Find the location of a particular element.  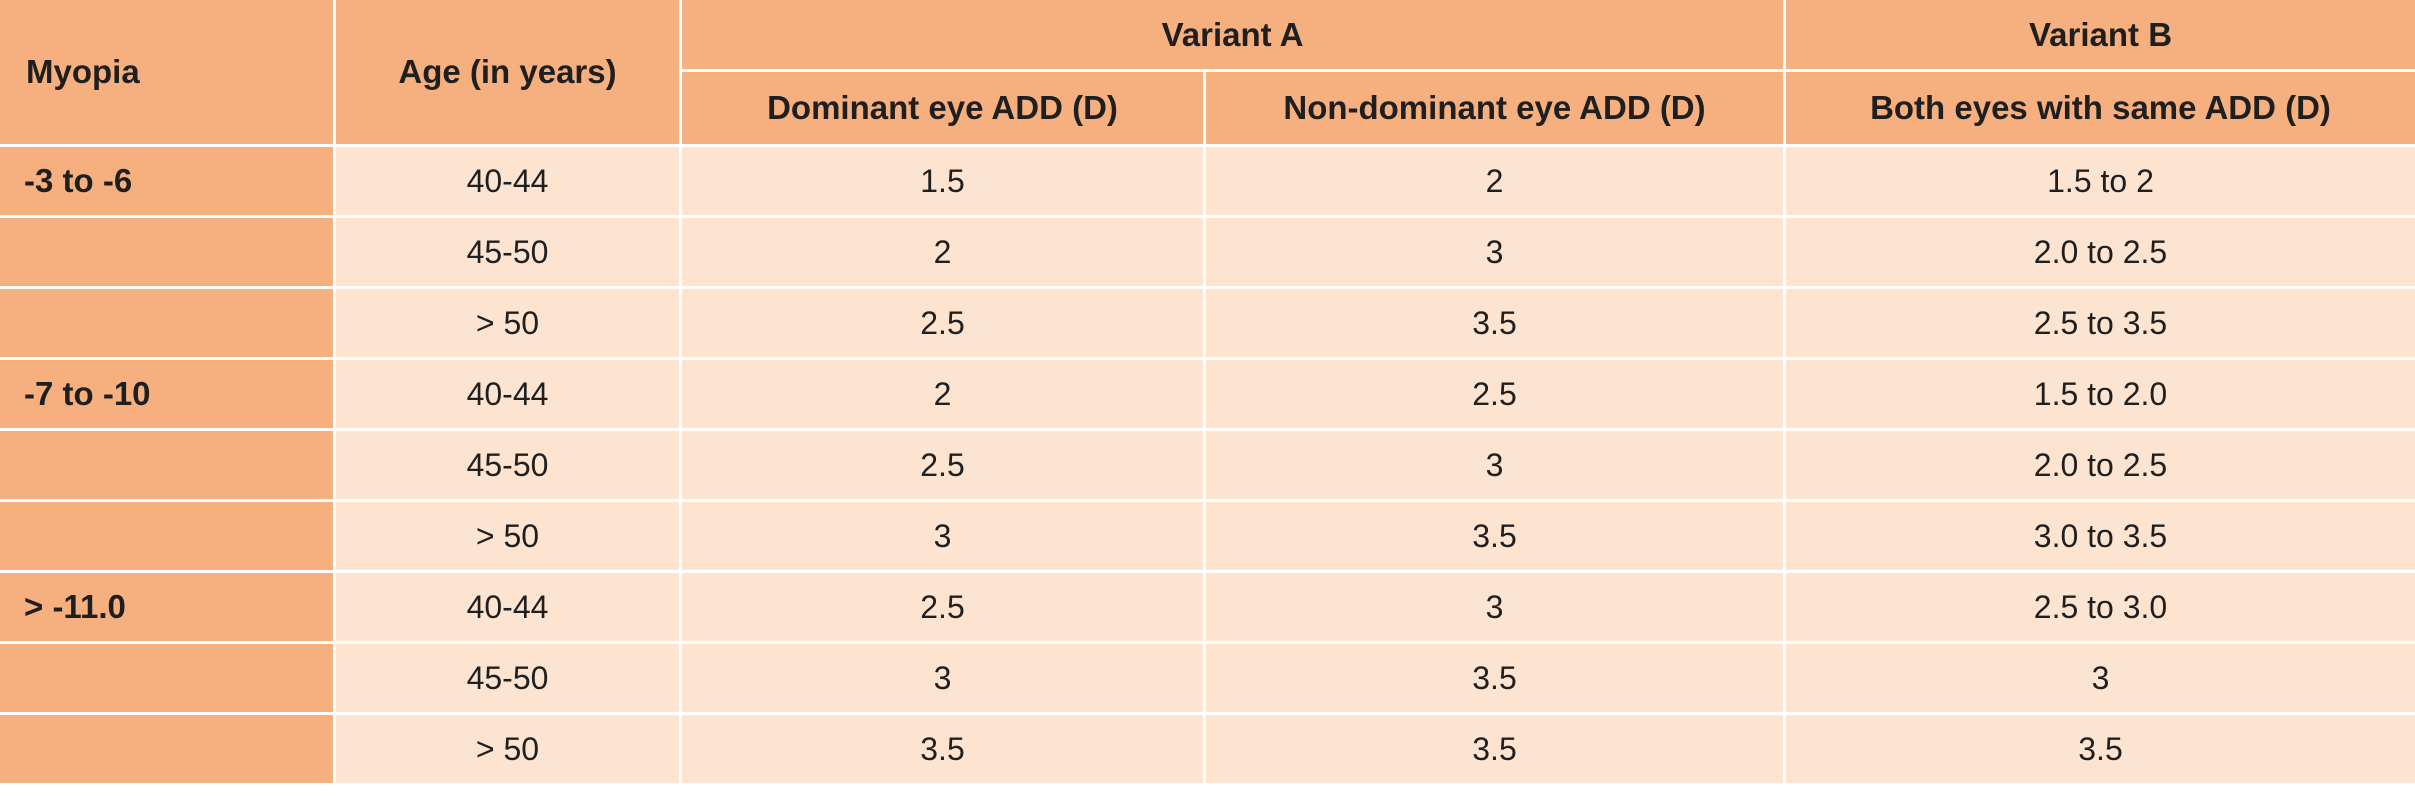

table-row: > -11.0 40-44 2.5 3 2.5 to 3.0 is located at coordinates (1207, 608).